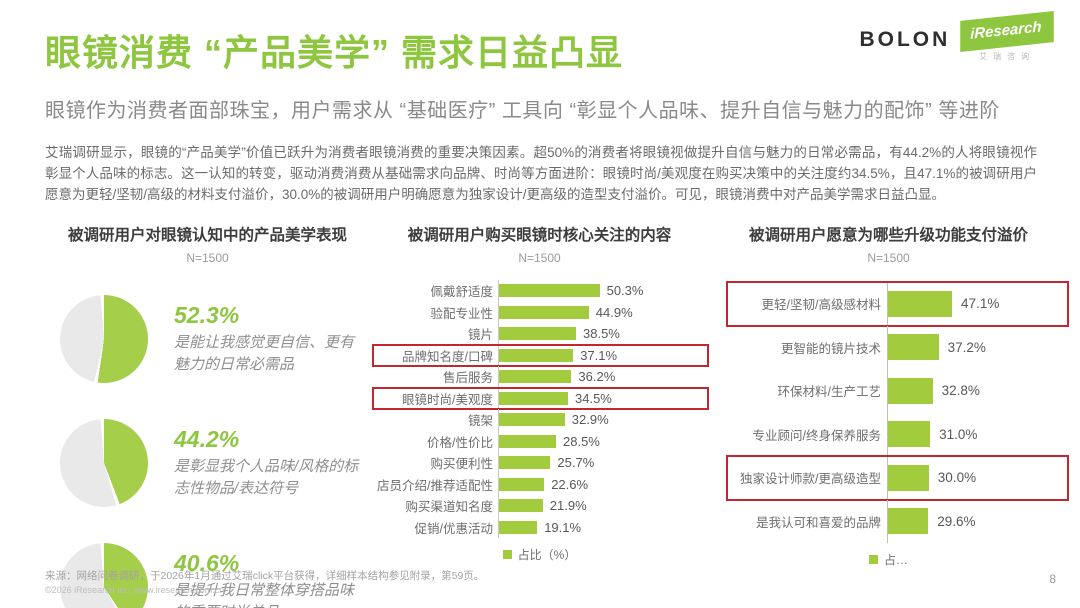 The height and width of the screenshot is (608, 1080). What do you see at coordinates (467, 378) in the screenshot?
I see `bar-label: 售后服务` at bounding box center [467, 378].